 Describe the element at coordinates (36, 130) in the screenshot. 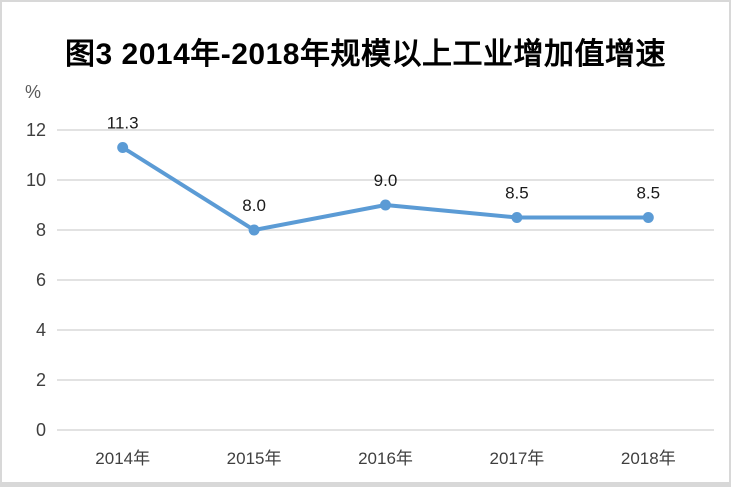

I see `y-tick-label: 12` at that location.